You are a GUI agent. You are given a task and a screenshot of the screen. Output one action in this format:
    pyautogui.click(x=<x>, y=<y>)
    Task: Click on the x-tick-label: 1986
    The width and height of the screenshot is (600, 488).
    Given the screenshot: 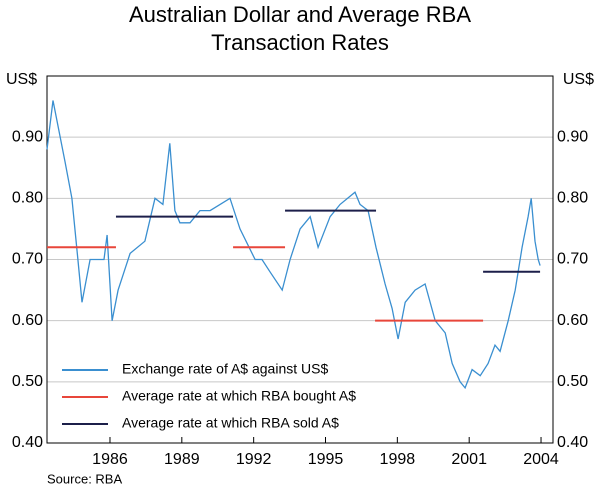 What is the action you would take?
    pyautogui.click(x=110, y=459)
    